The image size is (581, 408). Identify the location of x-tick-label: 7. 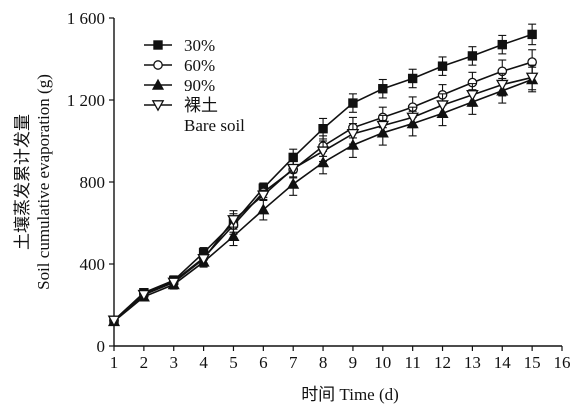
(293, 362).